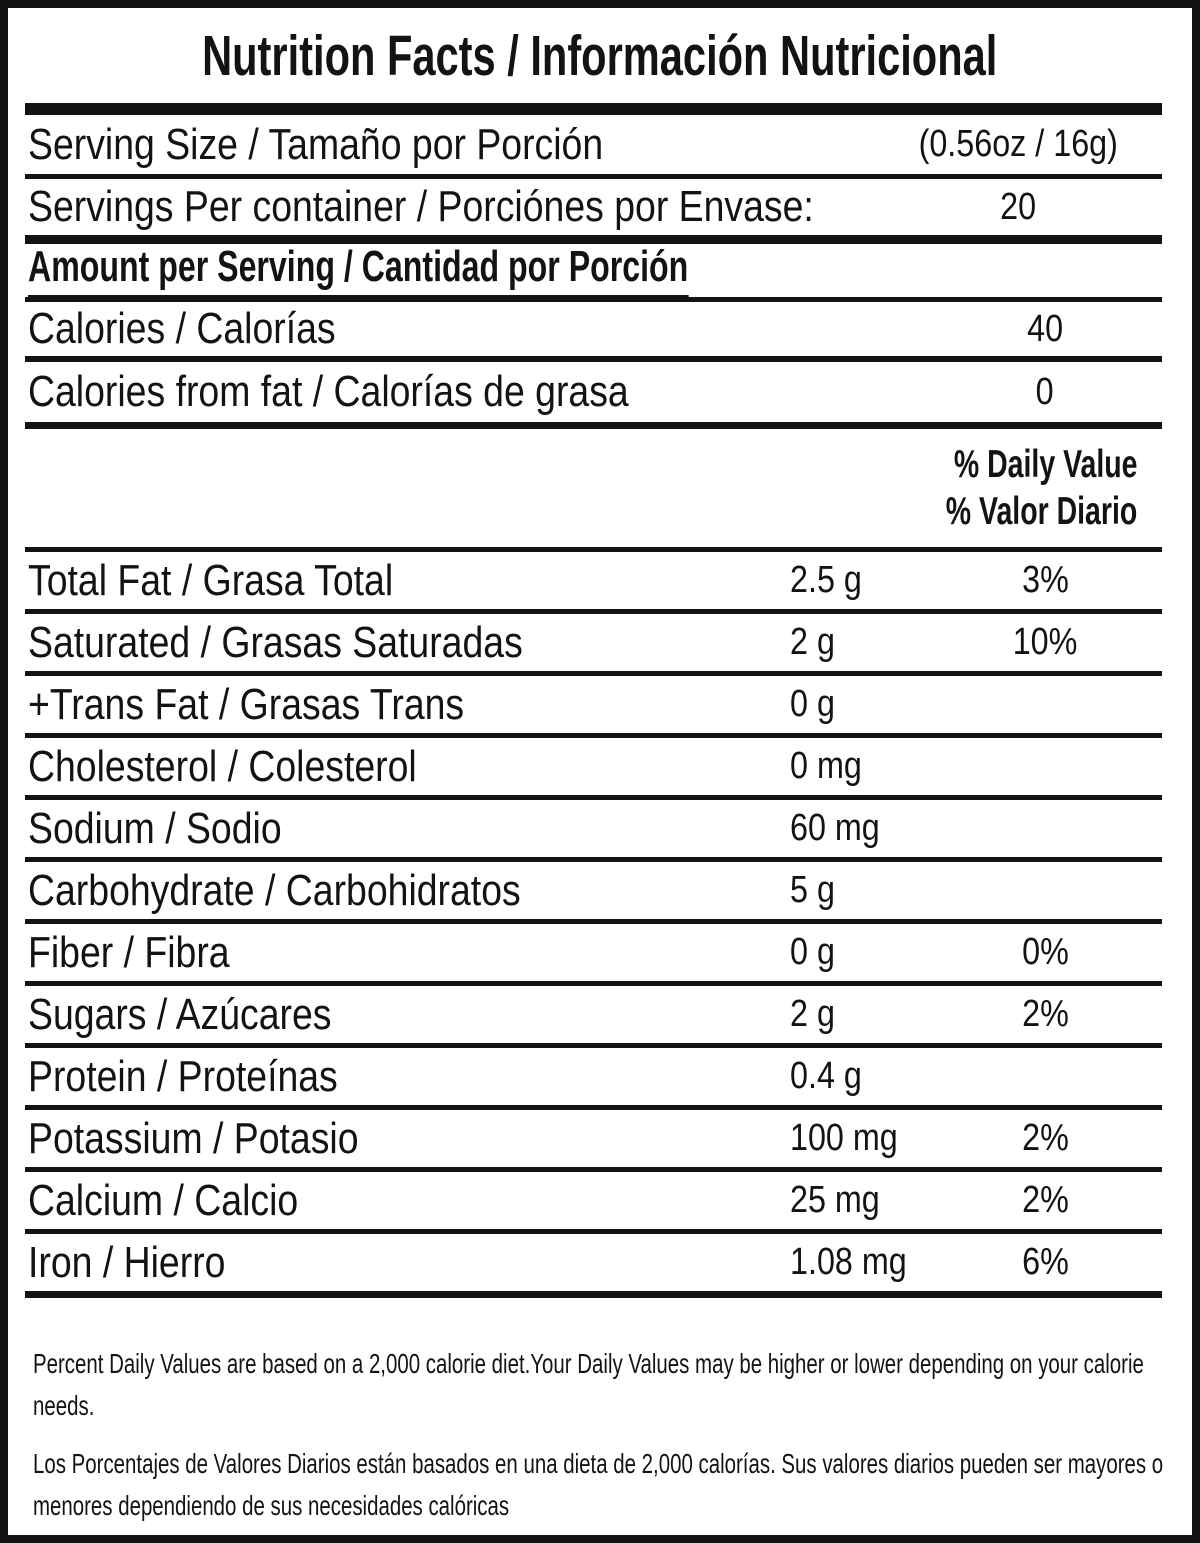 The width and height of the screenshot is (1200, 1543). Describe the element at coordinates (826, 766) in the screenshot. I see `nutrient-amount: 0 mg` at that location.